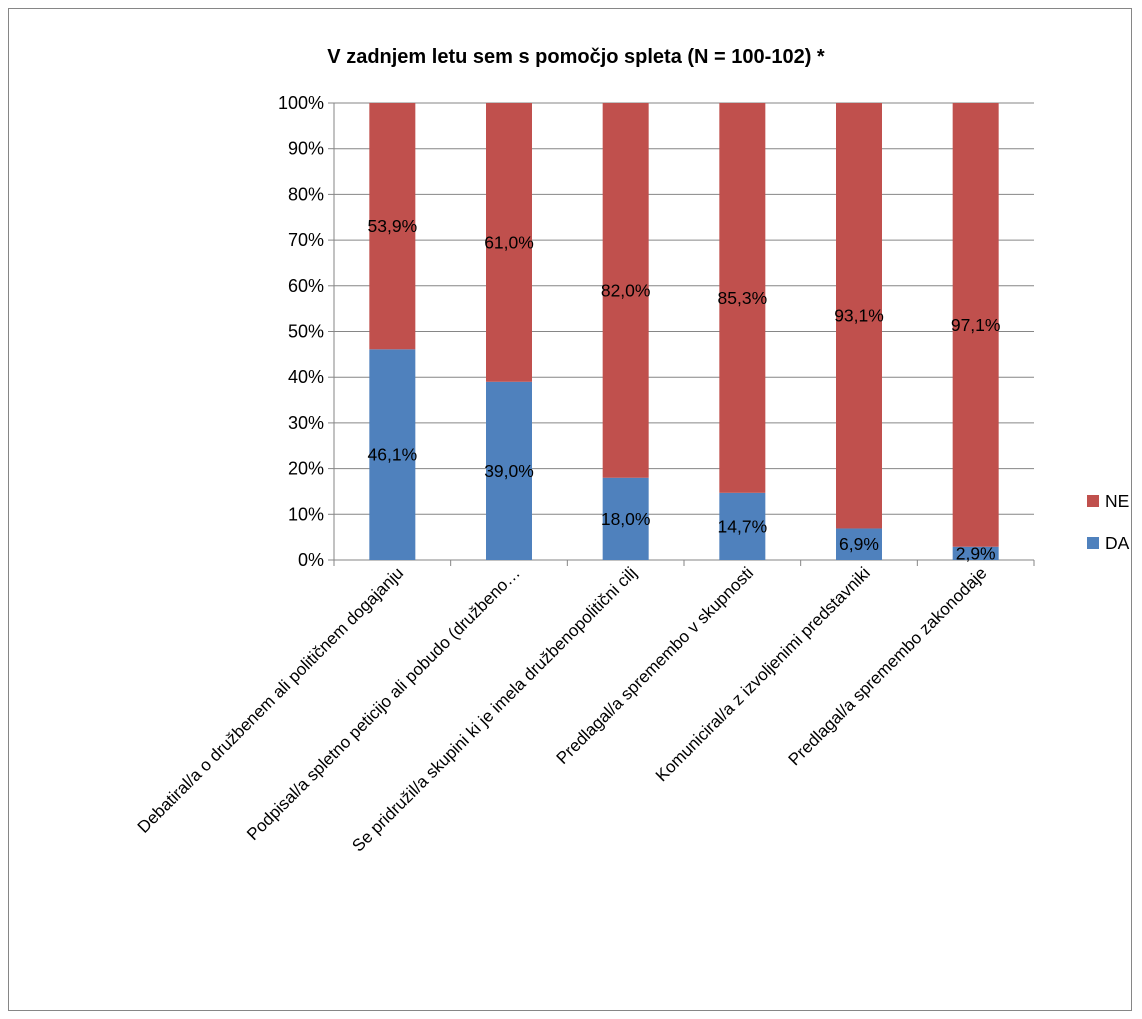  What do you see at coordinates (1108, 522) in the screenshot?
I see `legend: NE DA` at bounding box center [1108, 522].